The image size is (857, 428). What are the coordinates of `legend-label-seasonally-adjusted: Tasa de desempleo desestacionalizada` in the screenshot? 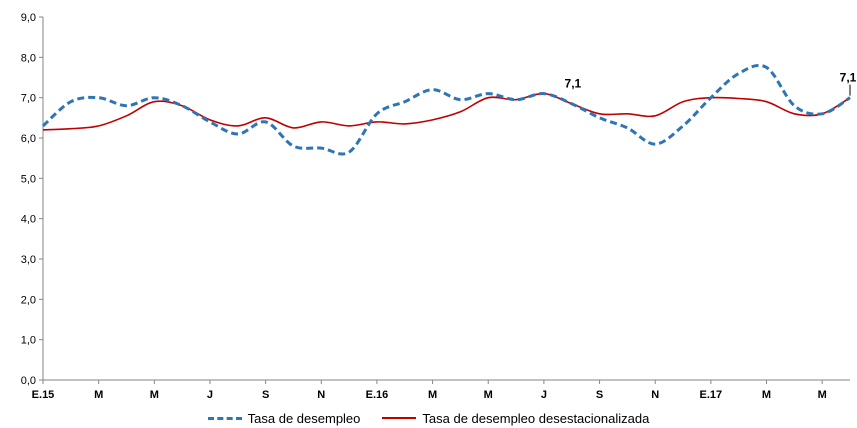 It's located at (536, 418).